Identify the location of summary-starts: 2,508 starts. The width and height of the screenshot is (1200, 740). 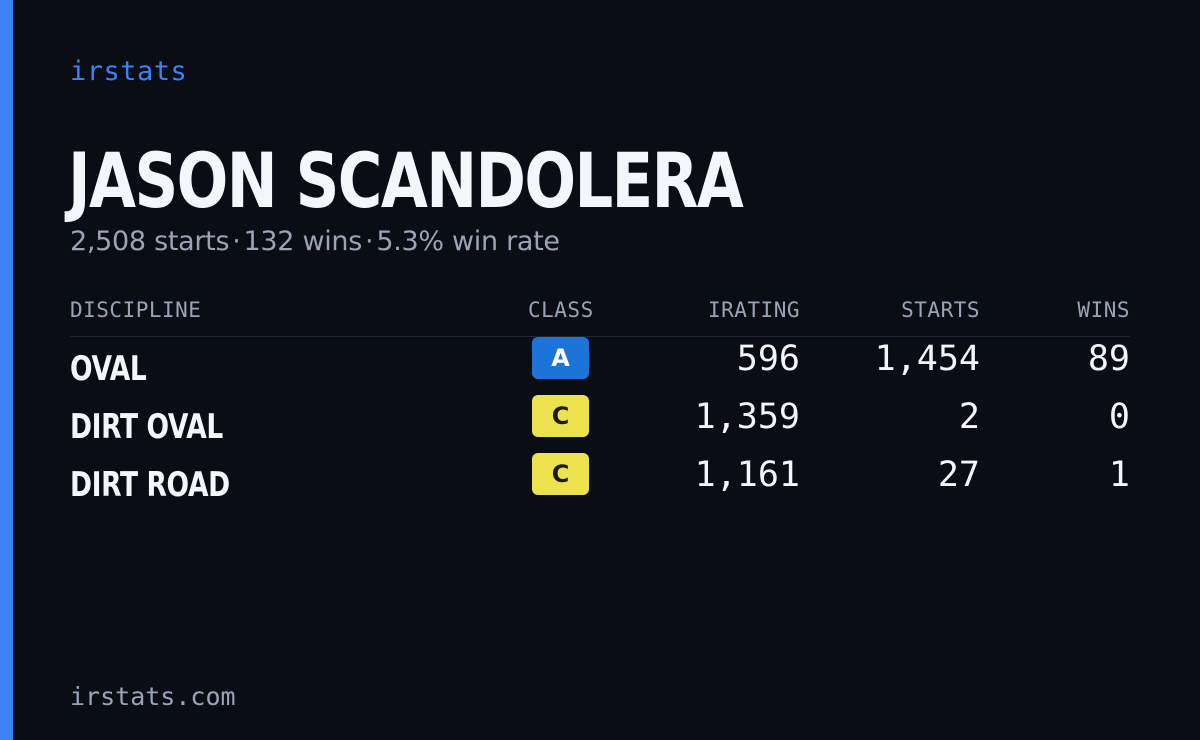
(150, 241).